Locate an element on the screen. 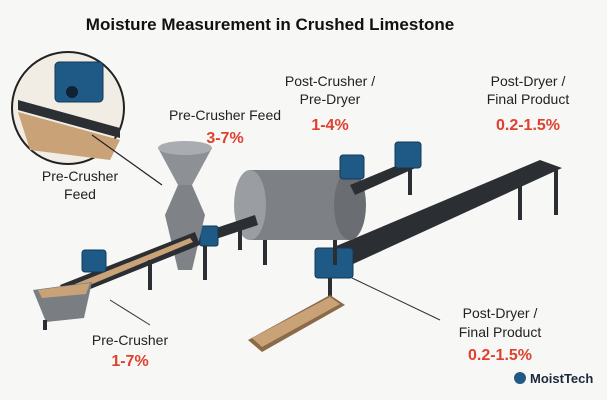 The height and width of the screenshot is (400, 607). callout-range: 3-7% is located at coordinates (224, 138).